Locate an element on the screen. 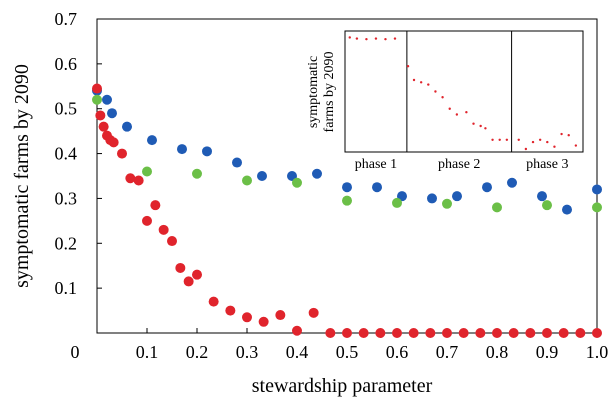 This screenshot has width=612, height=406. x-tick-label: 0.5 is located at coordinates (347, 352).